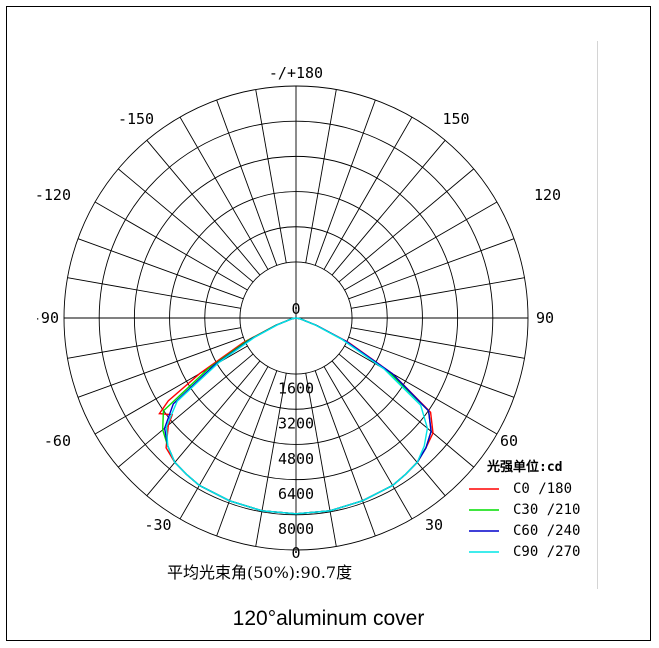 Image resolution: width=659 pixels, height=648 pixels. What do you see at coordinates (546, 552) in the screenshot?
I see `legend-label: C90 /270` at bounding box center [546, 552].